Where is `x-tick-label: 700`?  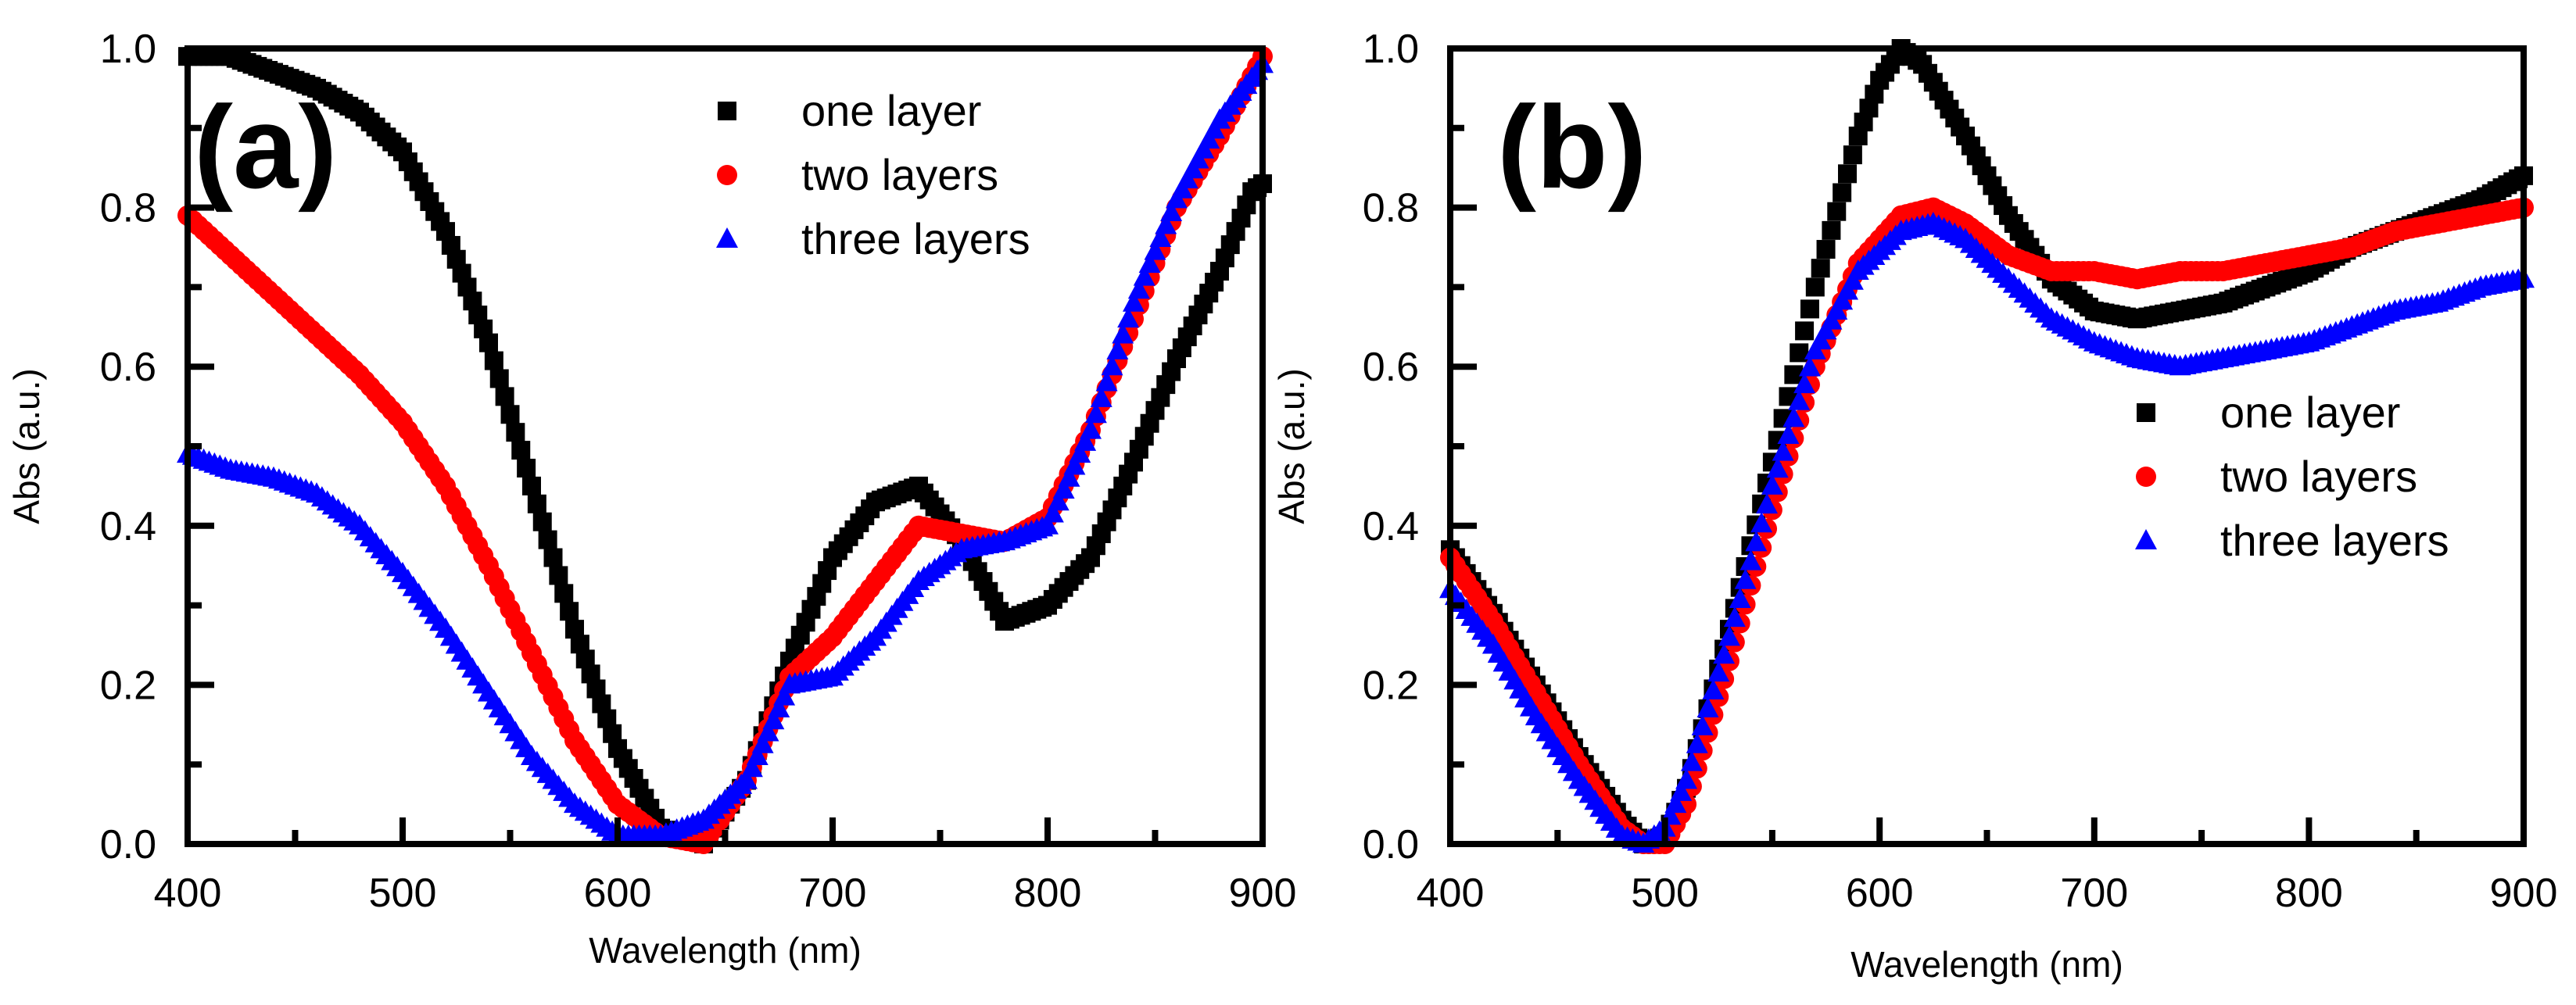
x-tick-label: 700 is located at coordinates (833, 893).